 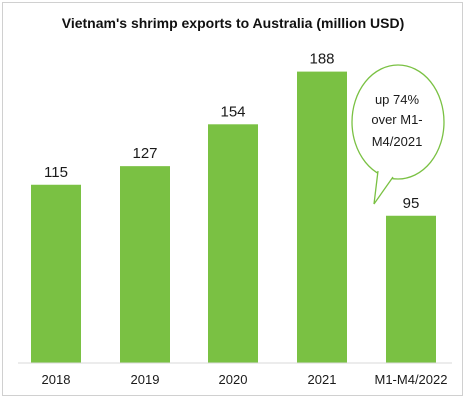 What do you see at coordinates (232, 111) in the screenshot?
I see `data-label-2020: 154` at bounding box center [232, 111].